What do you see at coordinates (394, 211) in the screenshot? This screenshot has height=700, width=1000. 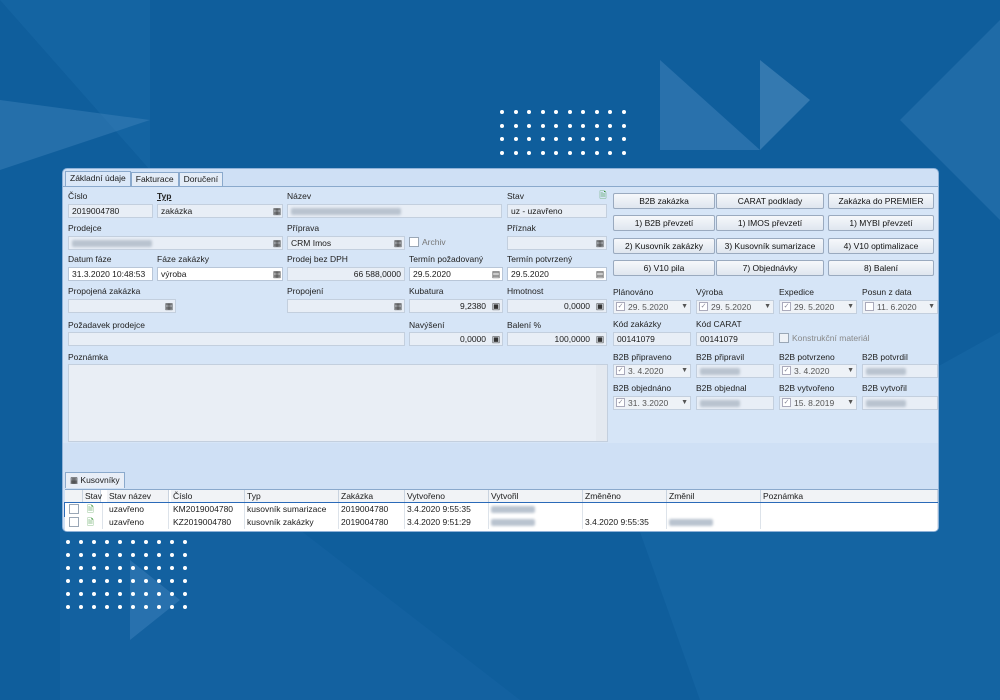 I see `nazev-field` at bounding box center [394, 211].